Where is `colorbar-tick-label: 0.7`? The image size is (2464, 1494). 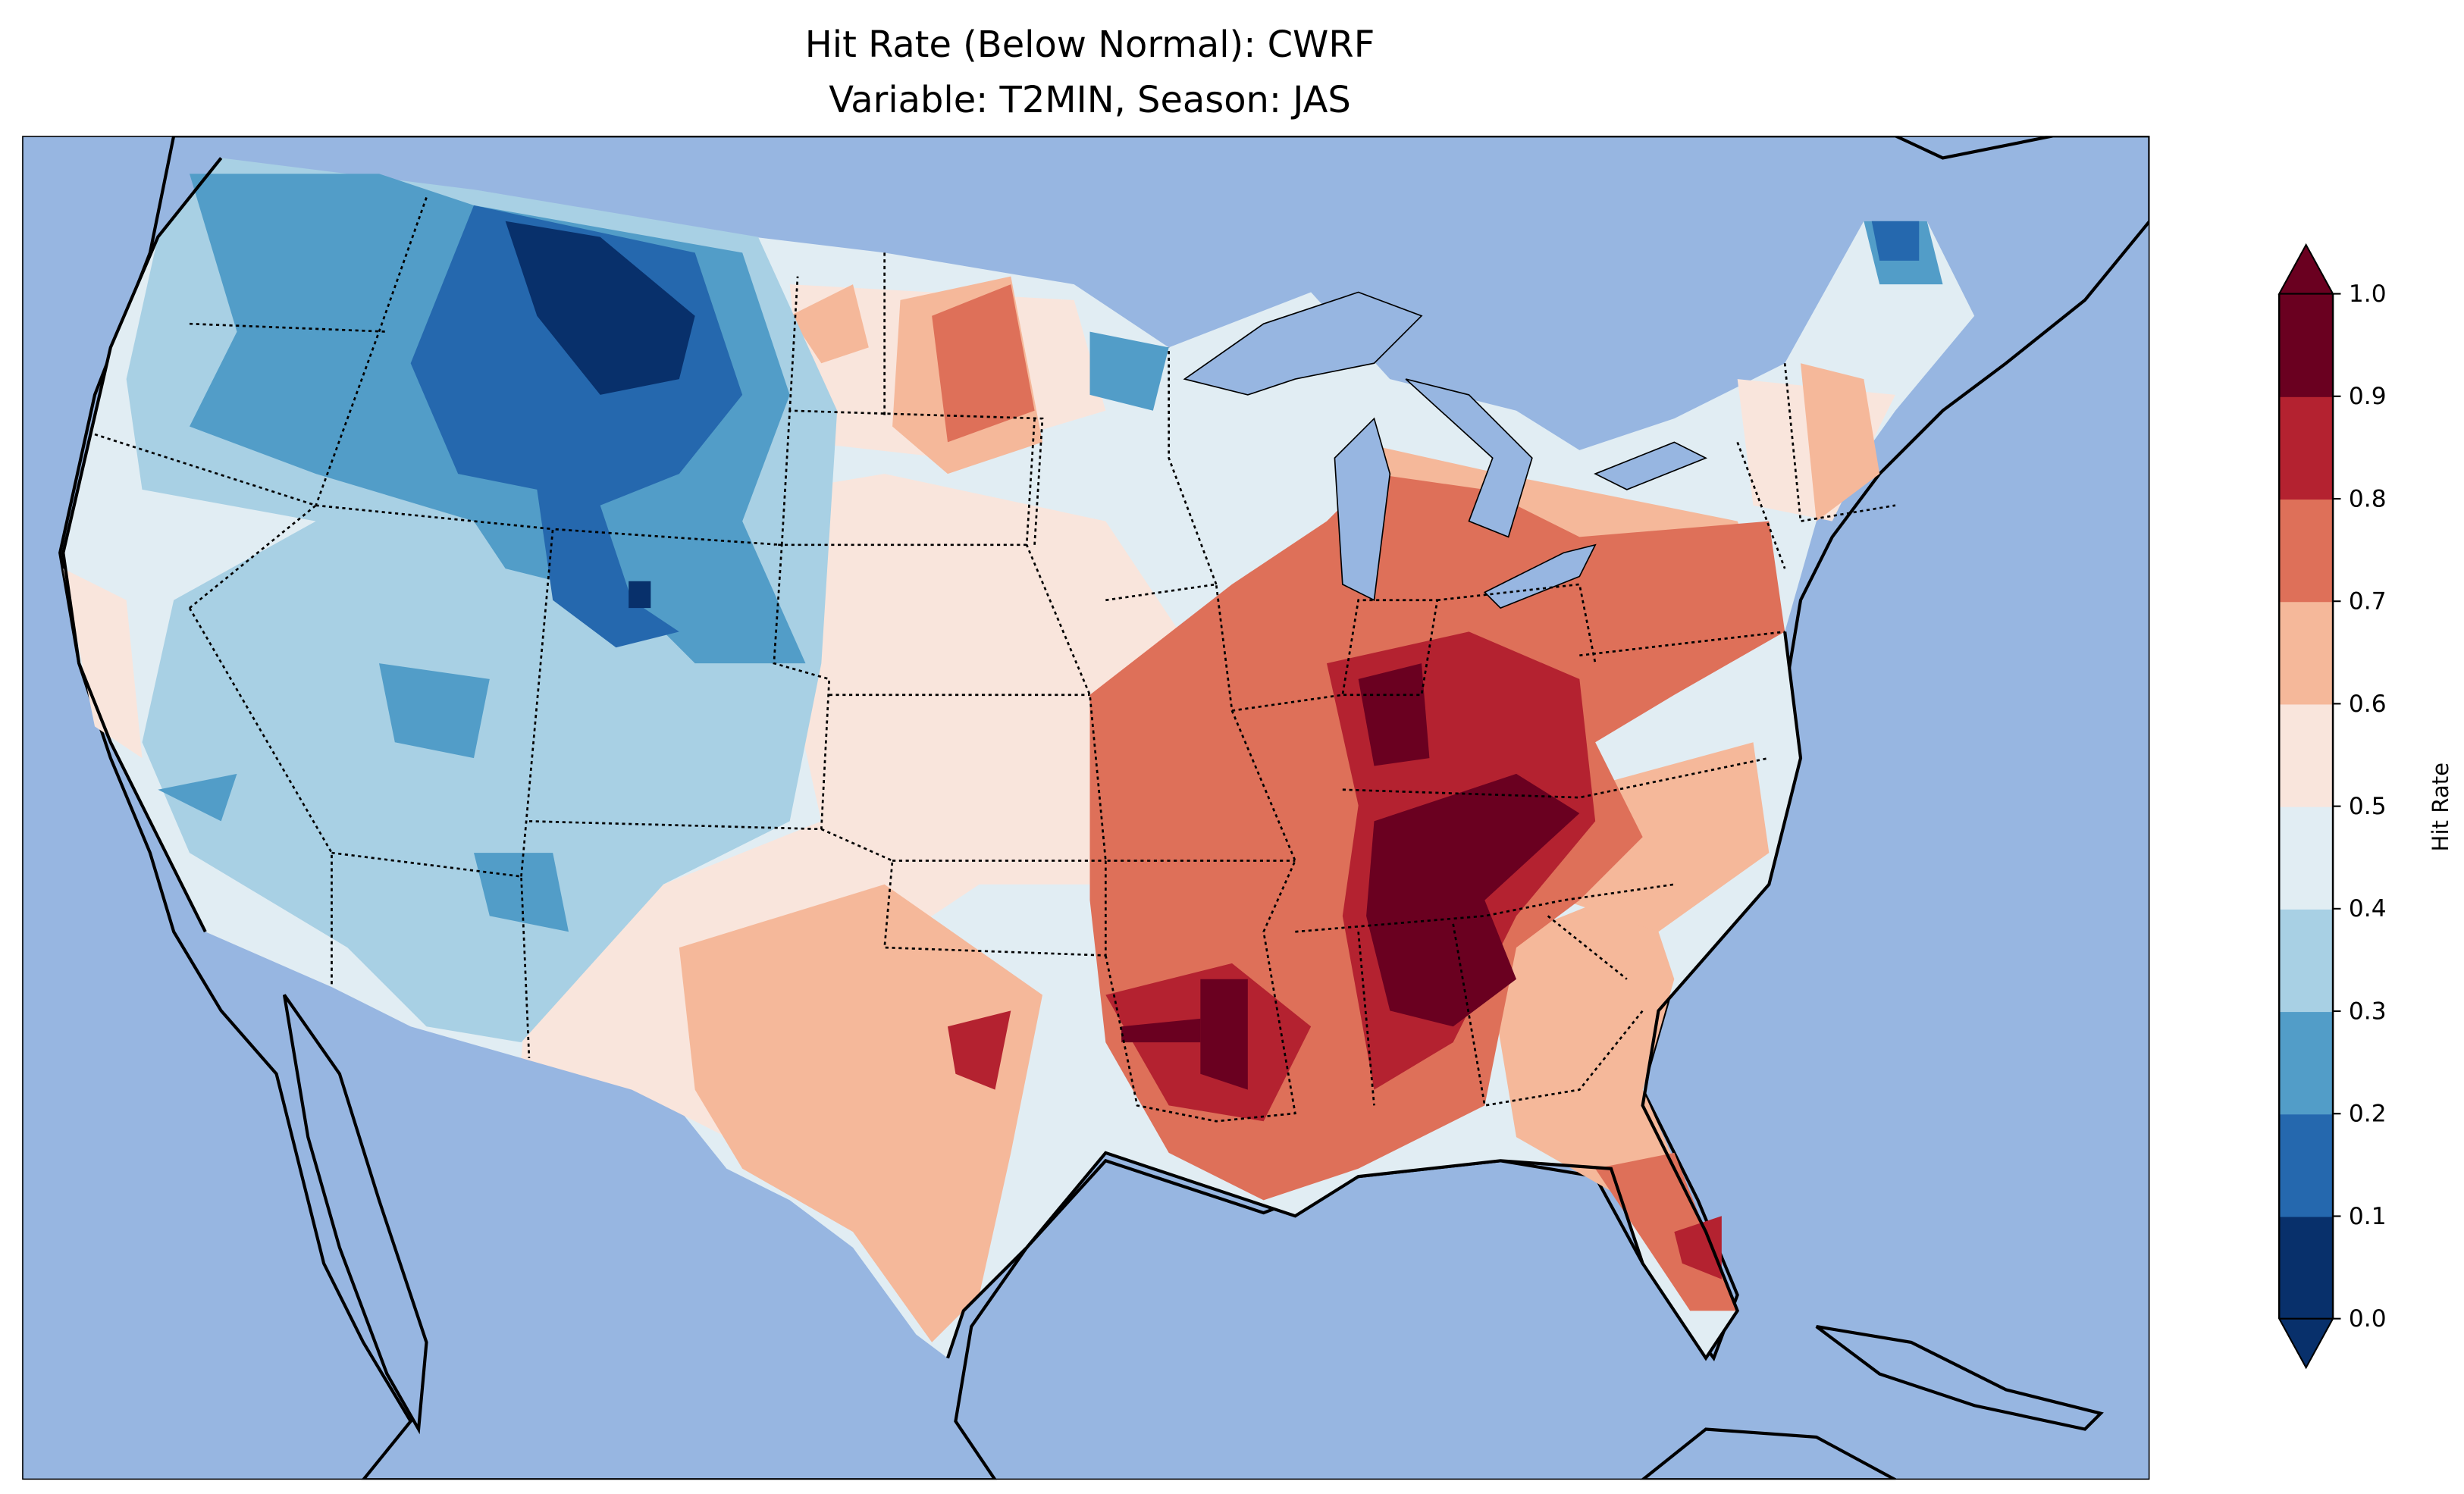
colorbar-tick-label: 0.7 is located at coordinates (2368, 601).